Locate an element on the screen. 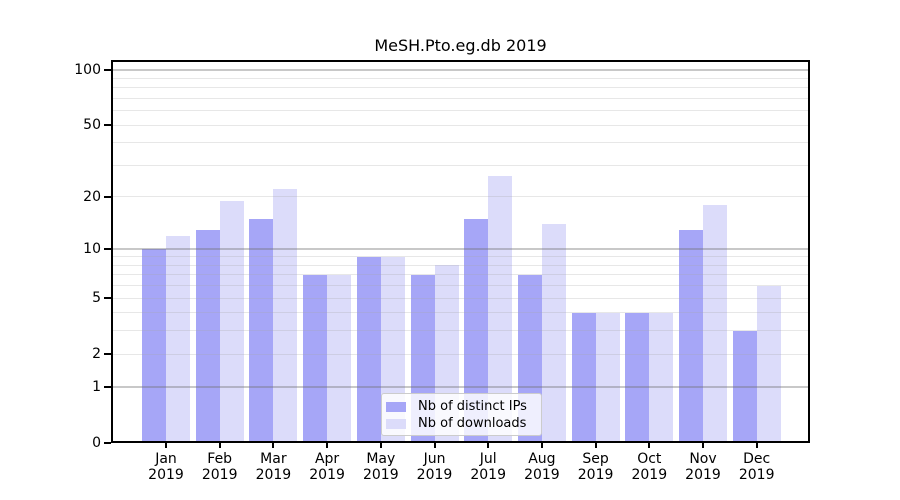 The image size is (900, 500). legend-row-downloads: Nb of downloads is located at coordinates (460, 423).